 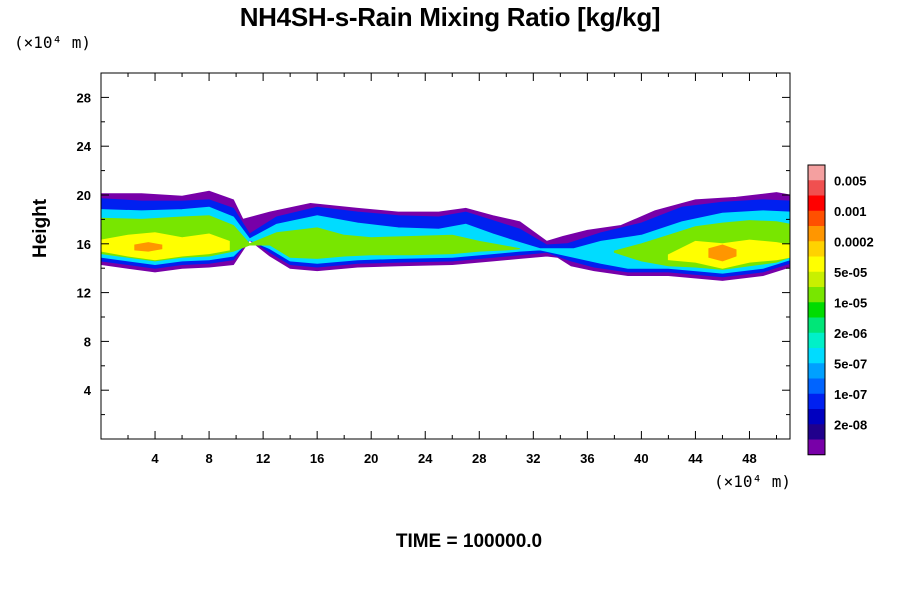 I want to click on y-tick-label: 12, so click(x=84, y=293).